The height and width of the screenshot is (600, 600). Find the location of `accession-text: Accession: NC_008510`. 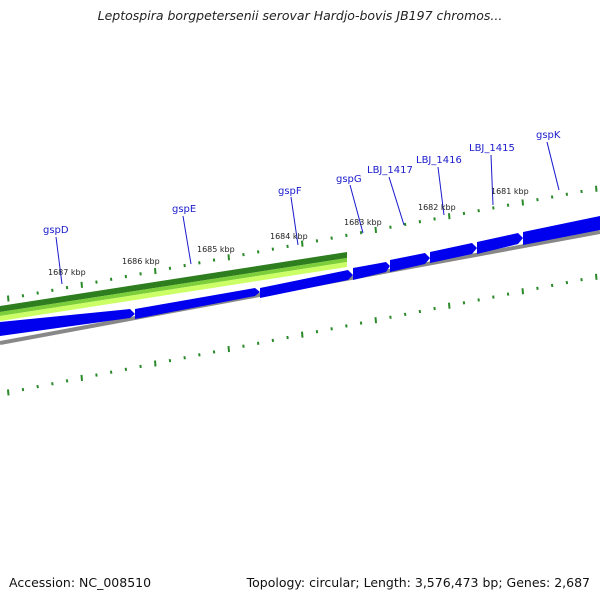

accession-text: Accession: NC_008510 is located at coordinates (80, 582).